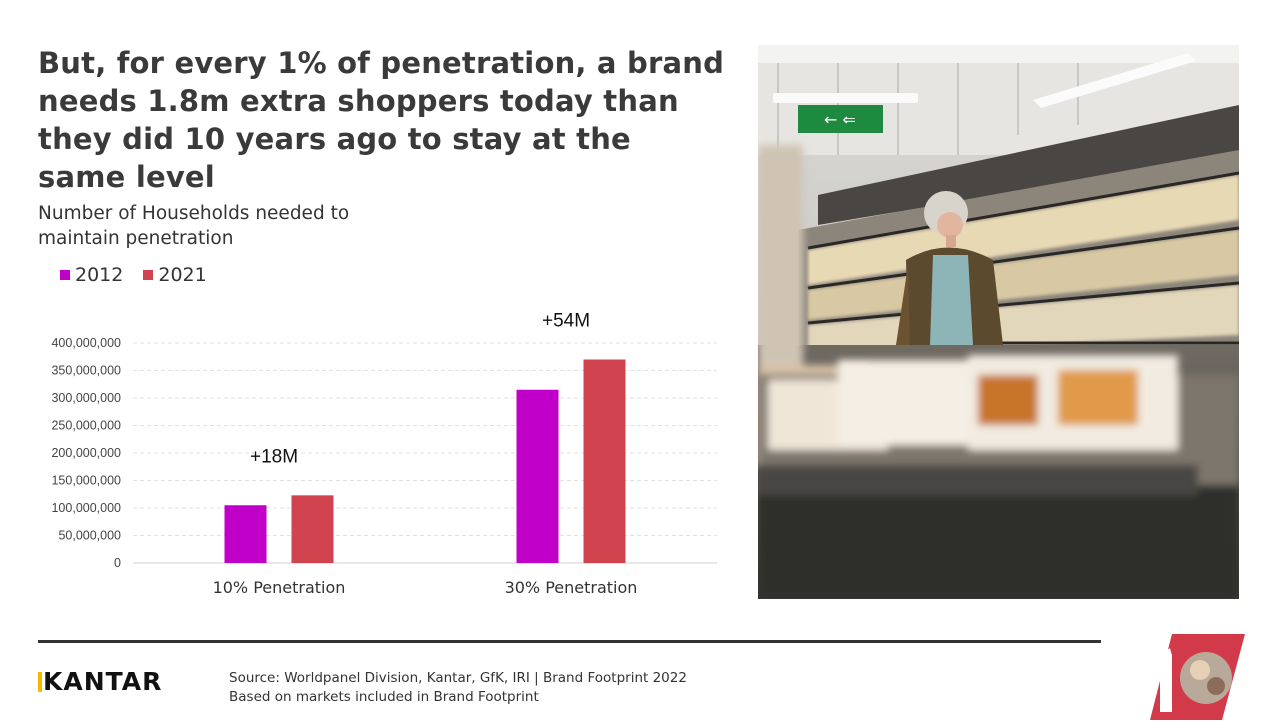 The width and height of the screenshot is (1280, 725). What do you see at coordinates (40, 682) in the screenshot?
I see `kantar-logo-bar` at bounding box center [40, 682].